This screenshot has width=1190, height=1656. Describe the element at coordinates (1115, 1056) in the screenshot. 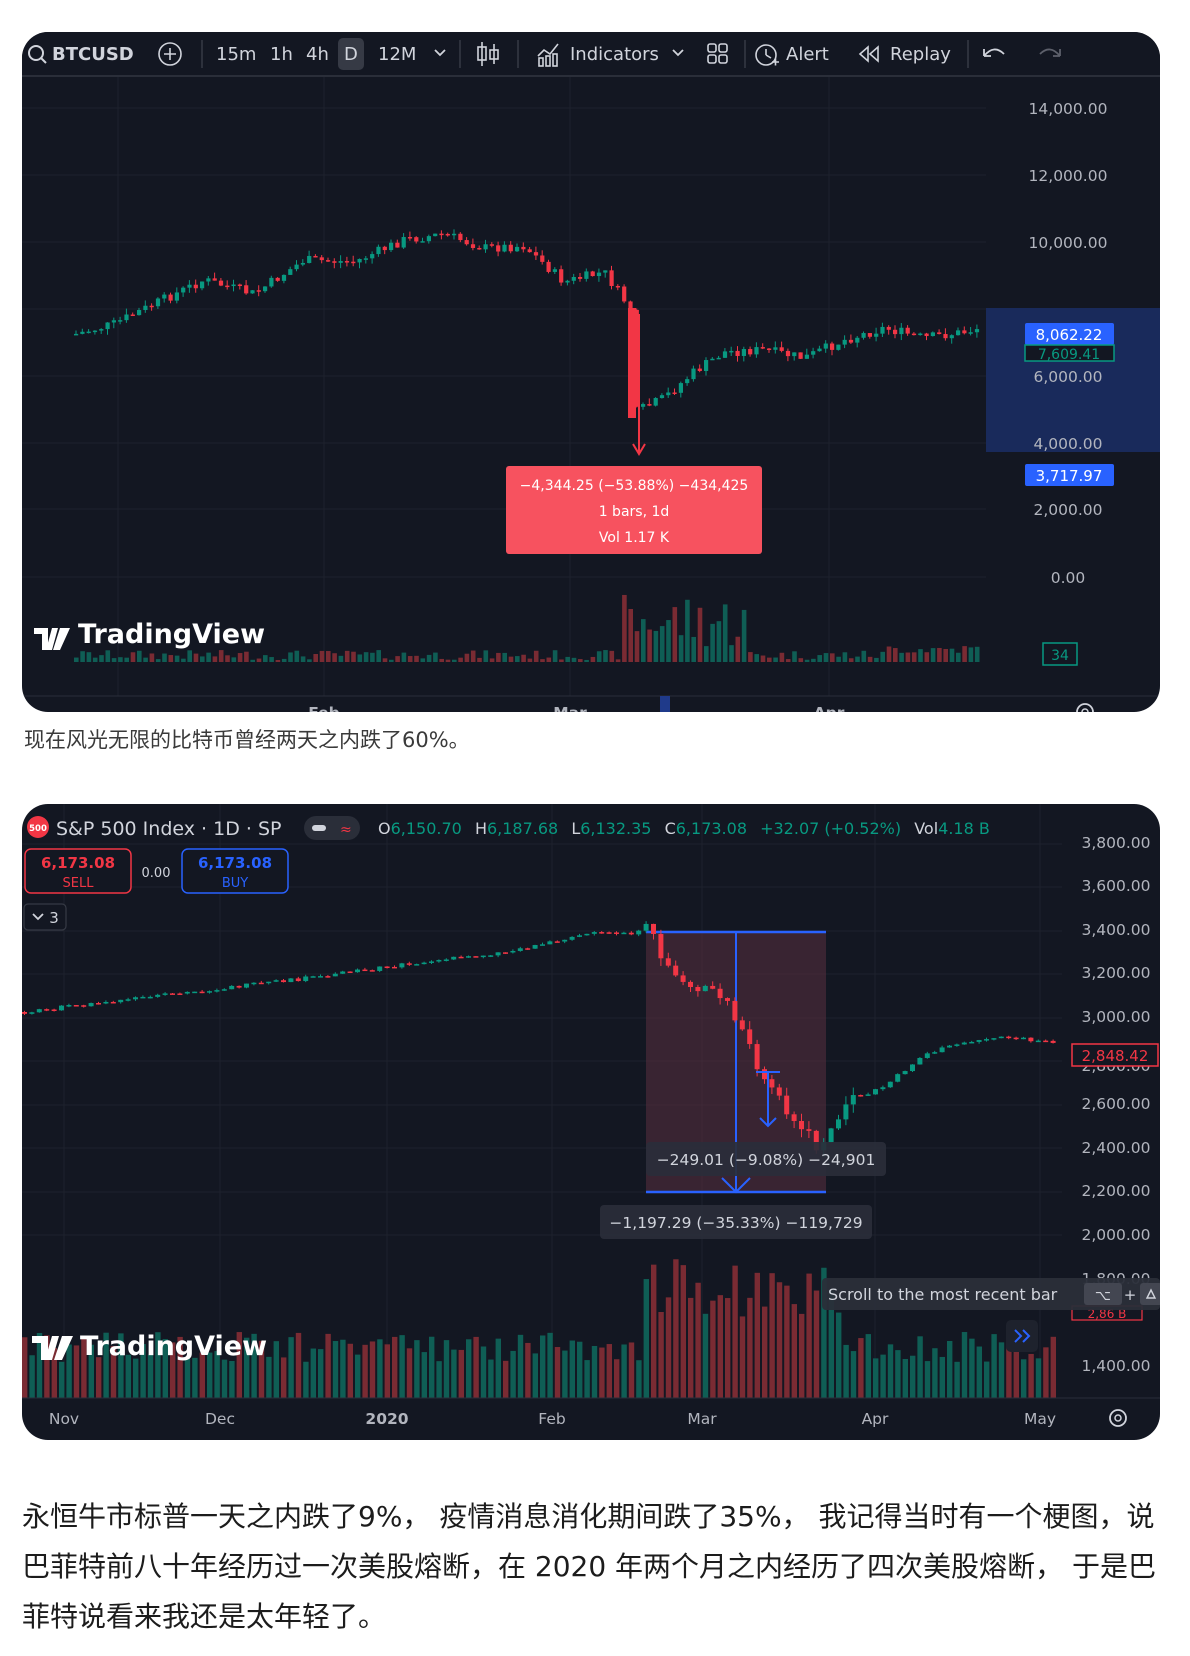

I see `svg-text: 2,848.42` at that location.